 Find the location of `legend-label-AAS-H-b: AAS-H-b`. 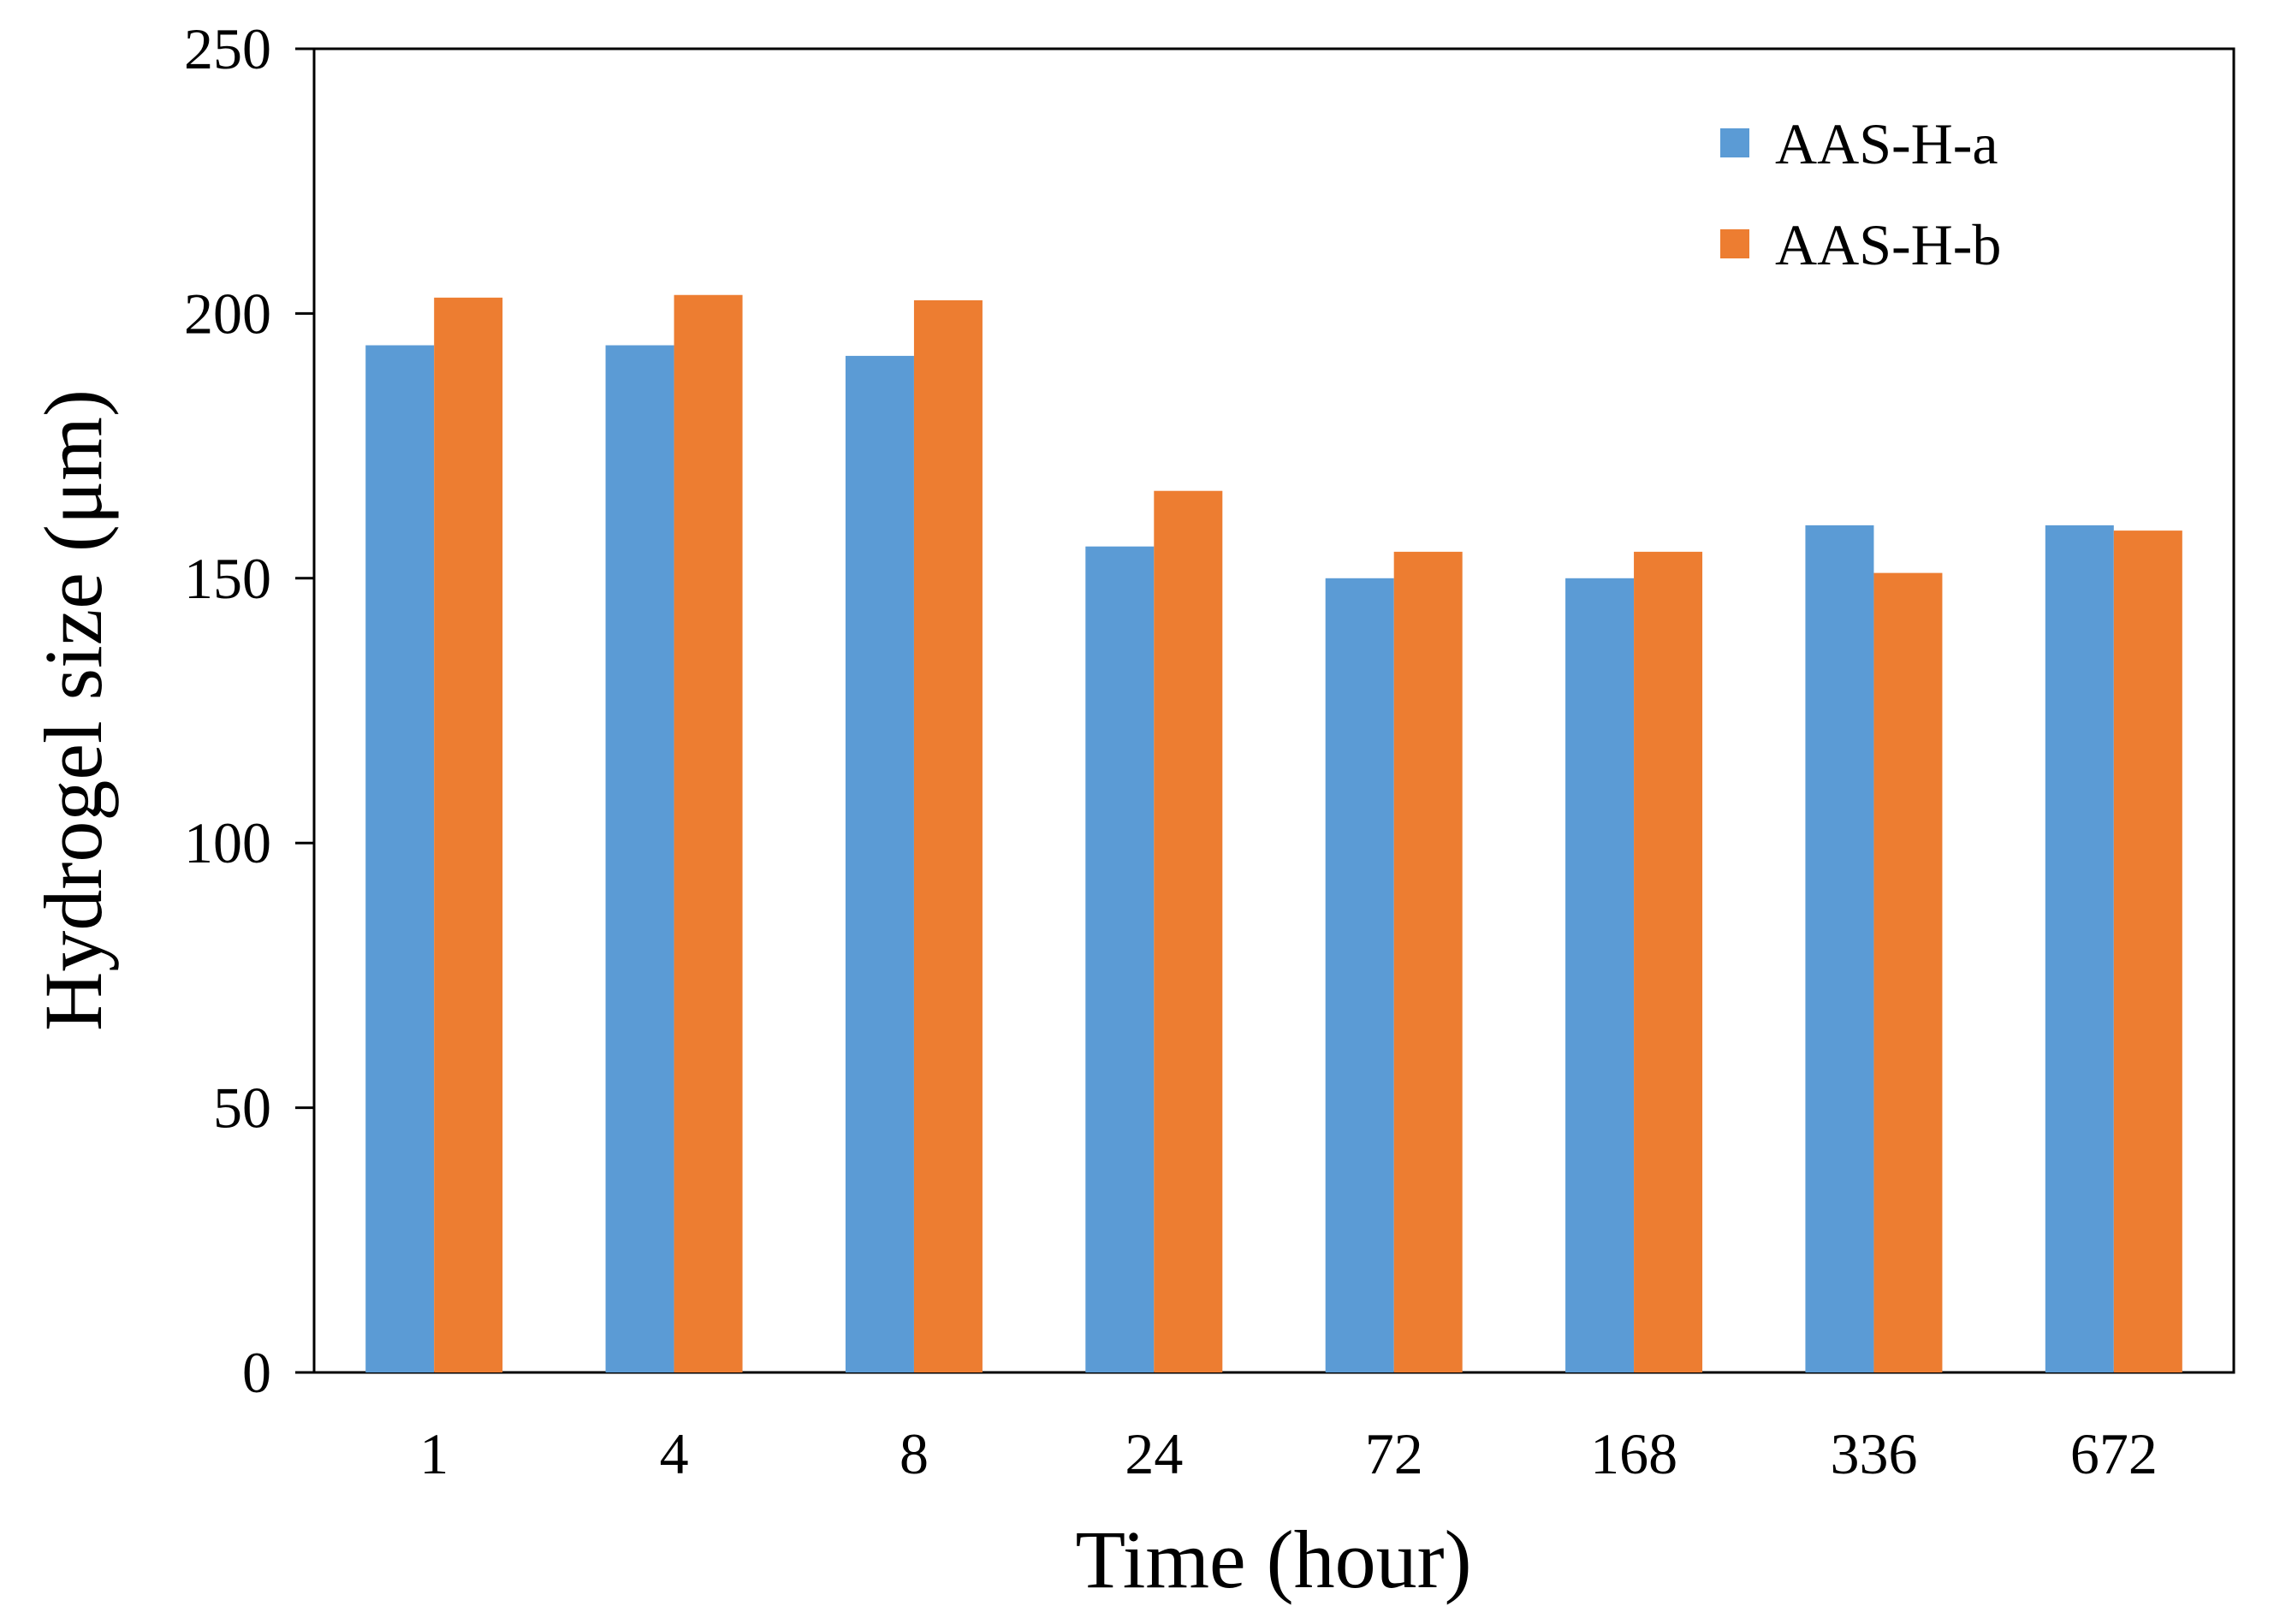

legend-label-AAS-H-b: AAS-H-b is located at coordinates (1888, 244).